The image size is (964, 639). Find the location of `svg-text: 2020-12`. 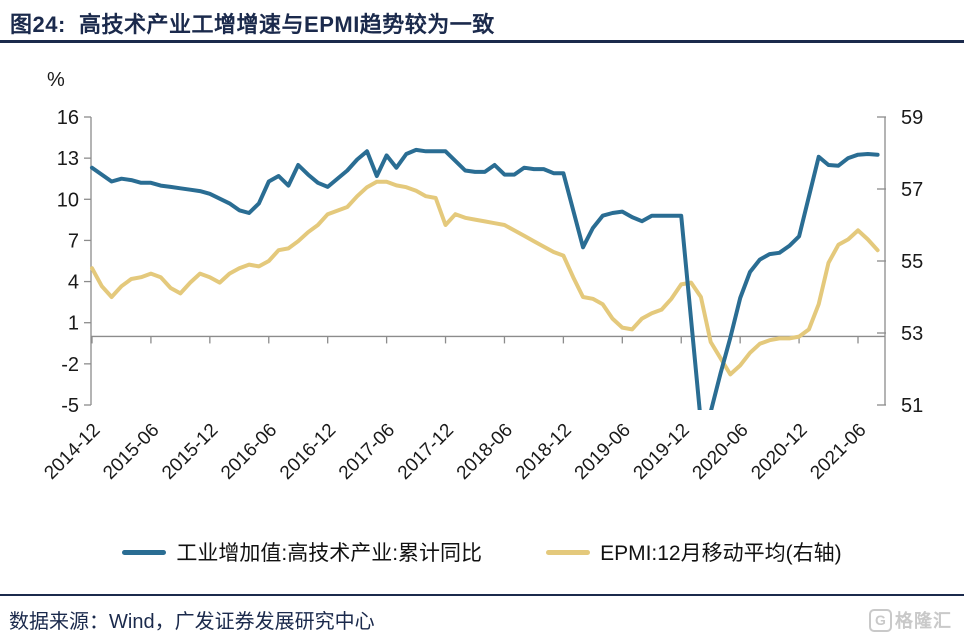

svg-text: 2020-12 is located at coordinates (779, 452).